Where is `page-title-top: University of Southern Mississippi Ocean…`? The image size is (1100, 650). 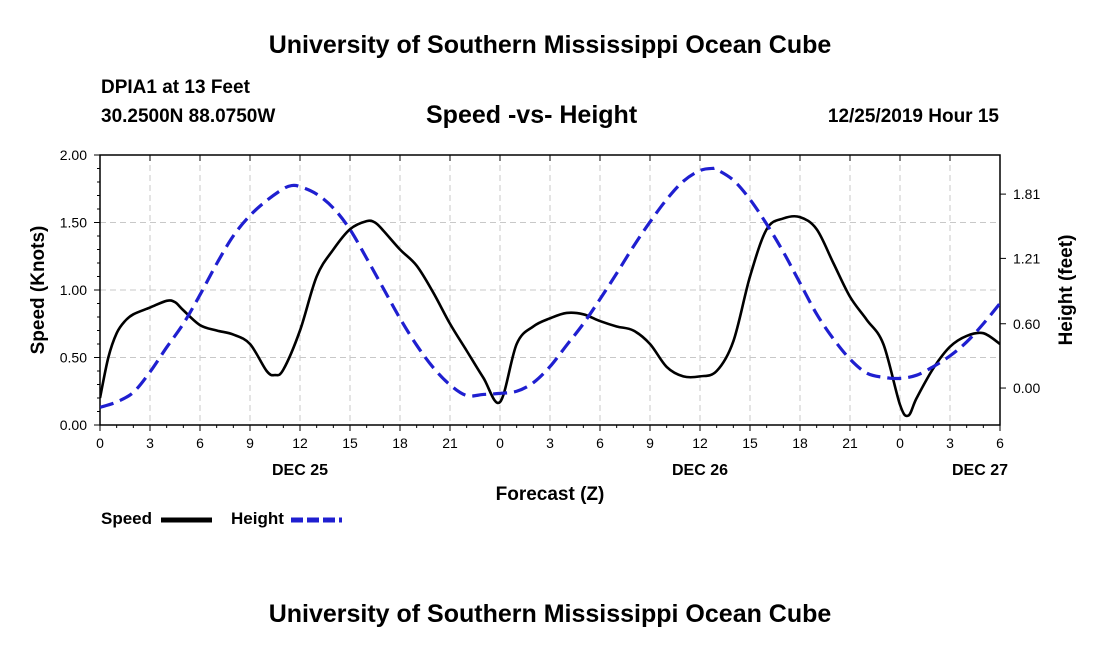
page-title-top: University of Southern Mississippi Ocean… is located at coordinates (550, 45).